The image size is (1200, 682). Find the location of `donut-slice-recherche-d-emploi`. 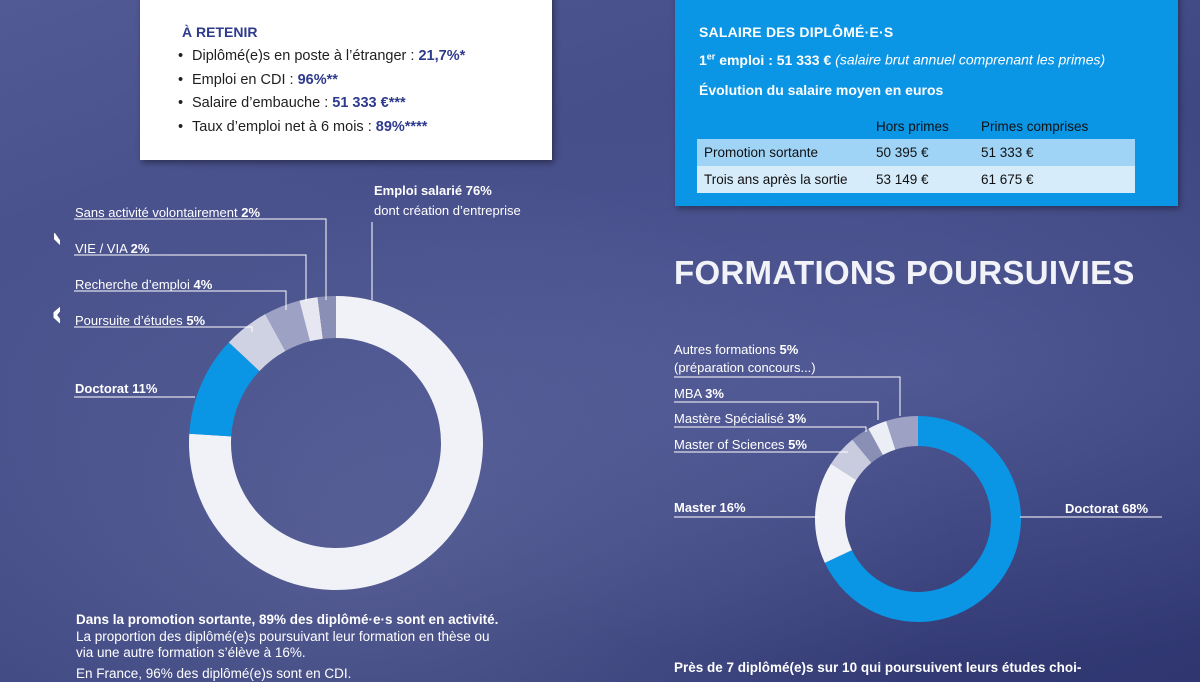

donut-slice-recherche-d-emploi is located at coordinates (287, 325).